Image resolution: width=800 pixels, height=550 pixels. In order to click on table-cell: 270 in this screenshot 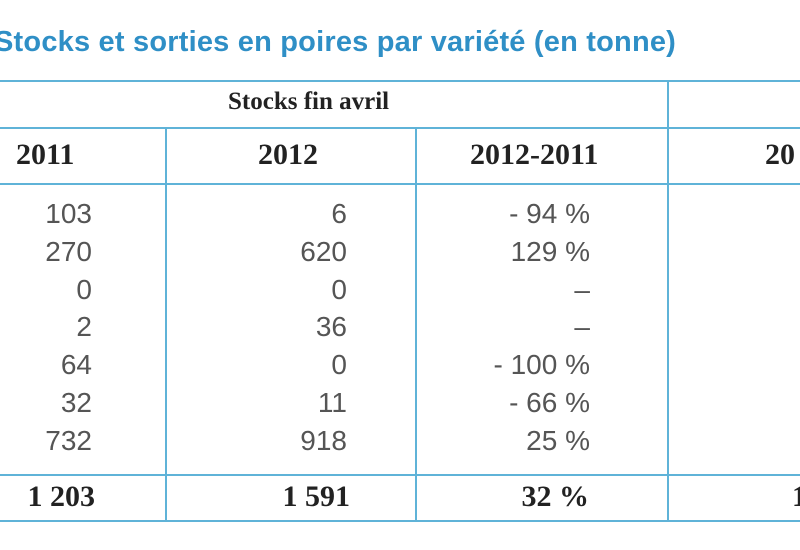, I will do `click(68, 251)`.